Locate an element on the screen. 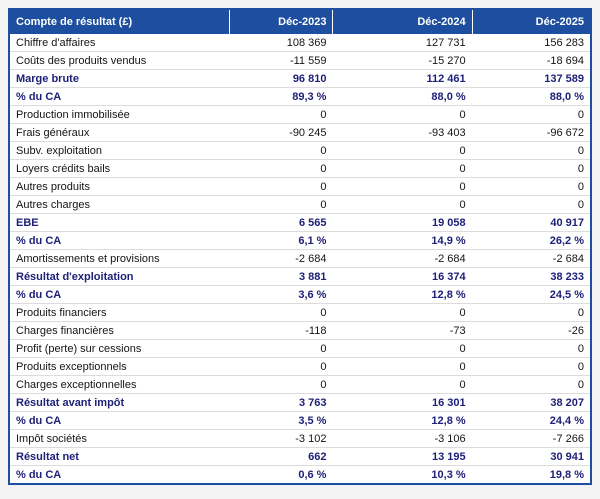 The height and width of the screenshot is (499, 600). table-row: Résultat avant impôt 3 763 16 301 38 207 is located at coordinates (300, 402).